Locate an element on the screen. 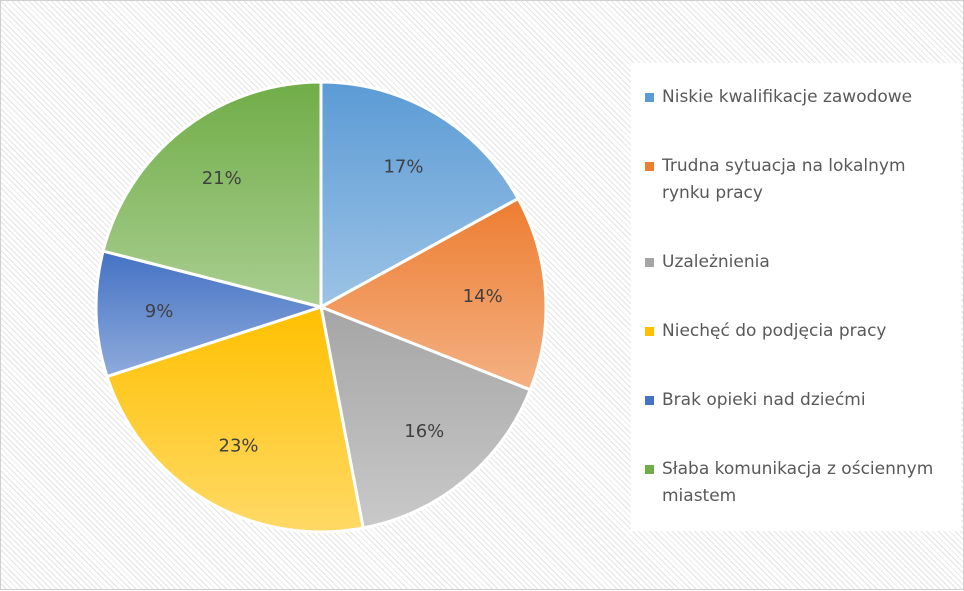 The width and height of the screenshot is (964, 591). legend-label: Słaba komunikacja z ościennym miastem is located at coordinates (798, 482).